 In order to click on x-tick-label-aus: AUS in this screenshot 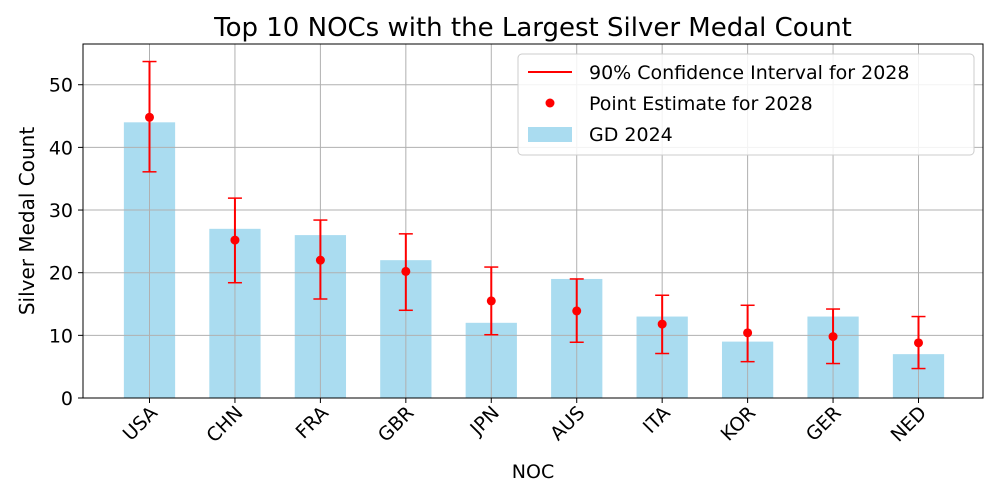, I will do `click(567, 423)`.